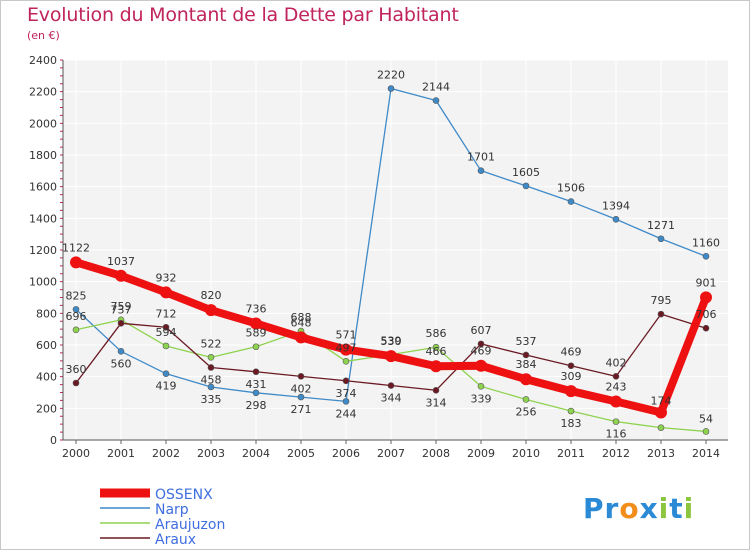 This screenshot has width=750, height=550. Describe the element at coordinates (436, 351) in the screenshot. I see `data-label-ossenx: 466` at that location.